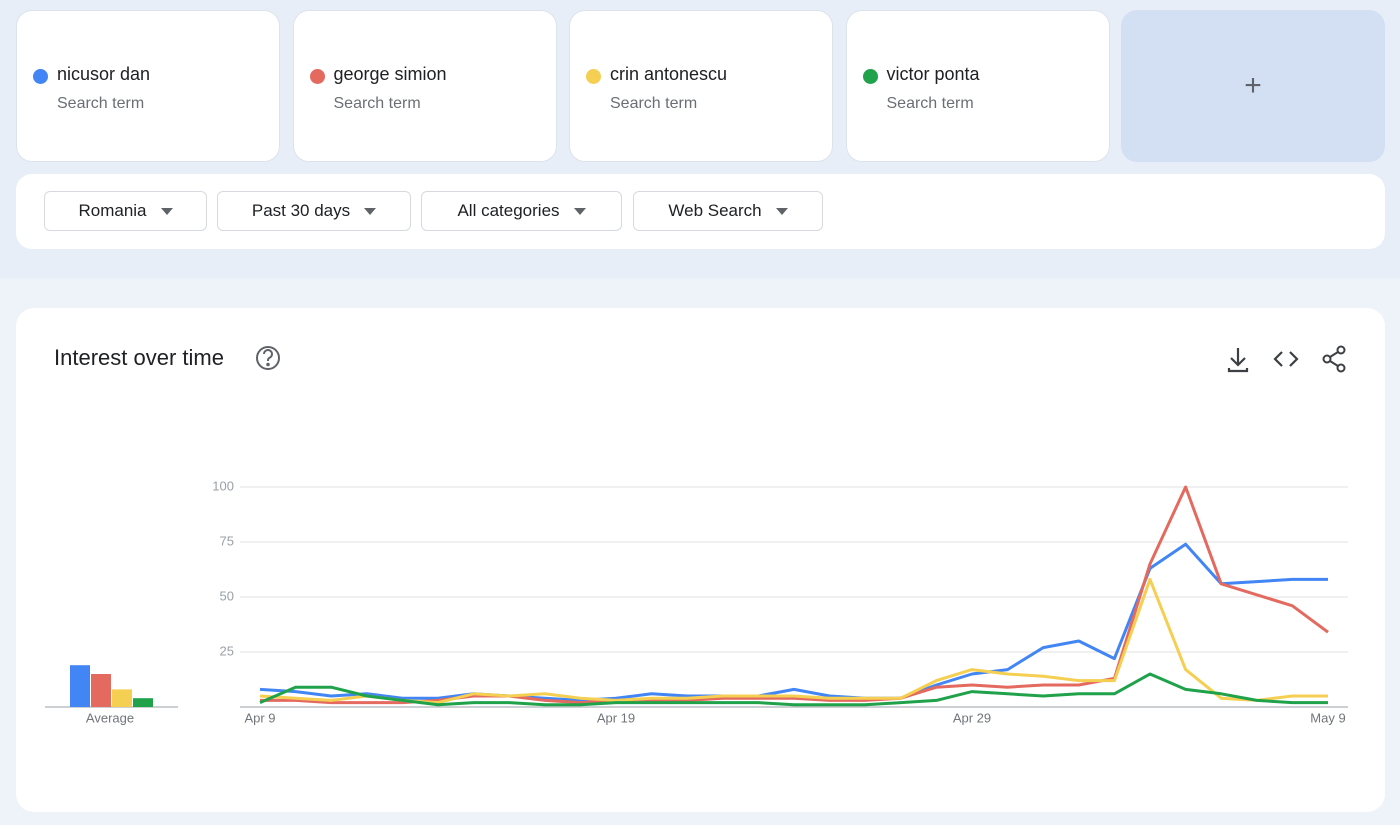  I want to click on download-icon, so click(1238, 360).